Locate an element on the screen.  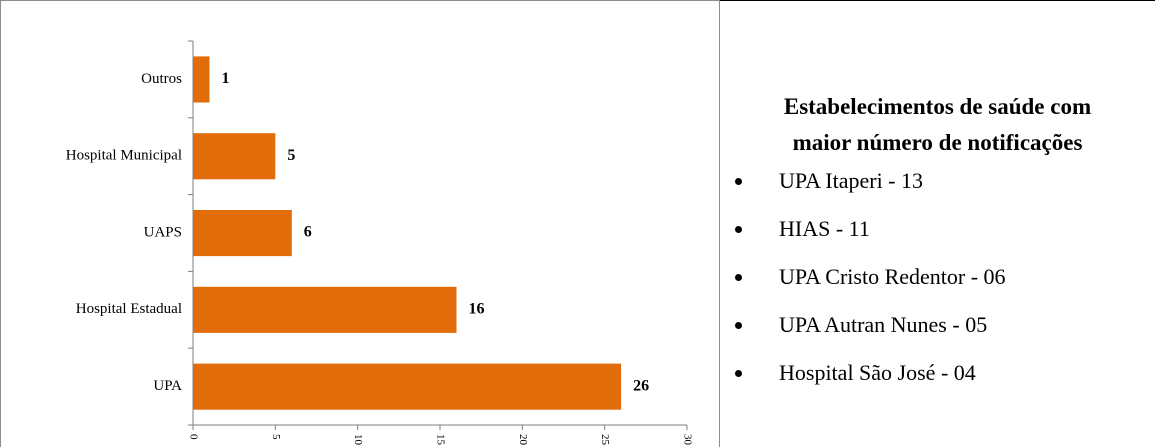
list-item: HIAS - 11 is located at coordinates (930, 229).